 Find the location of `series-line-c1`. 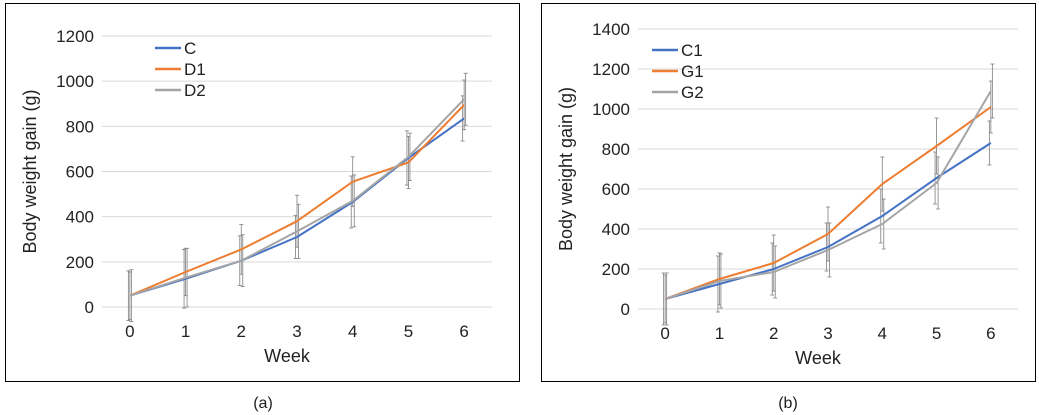

series-line-c1 is located at coordinates (828, 221).